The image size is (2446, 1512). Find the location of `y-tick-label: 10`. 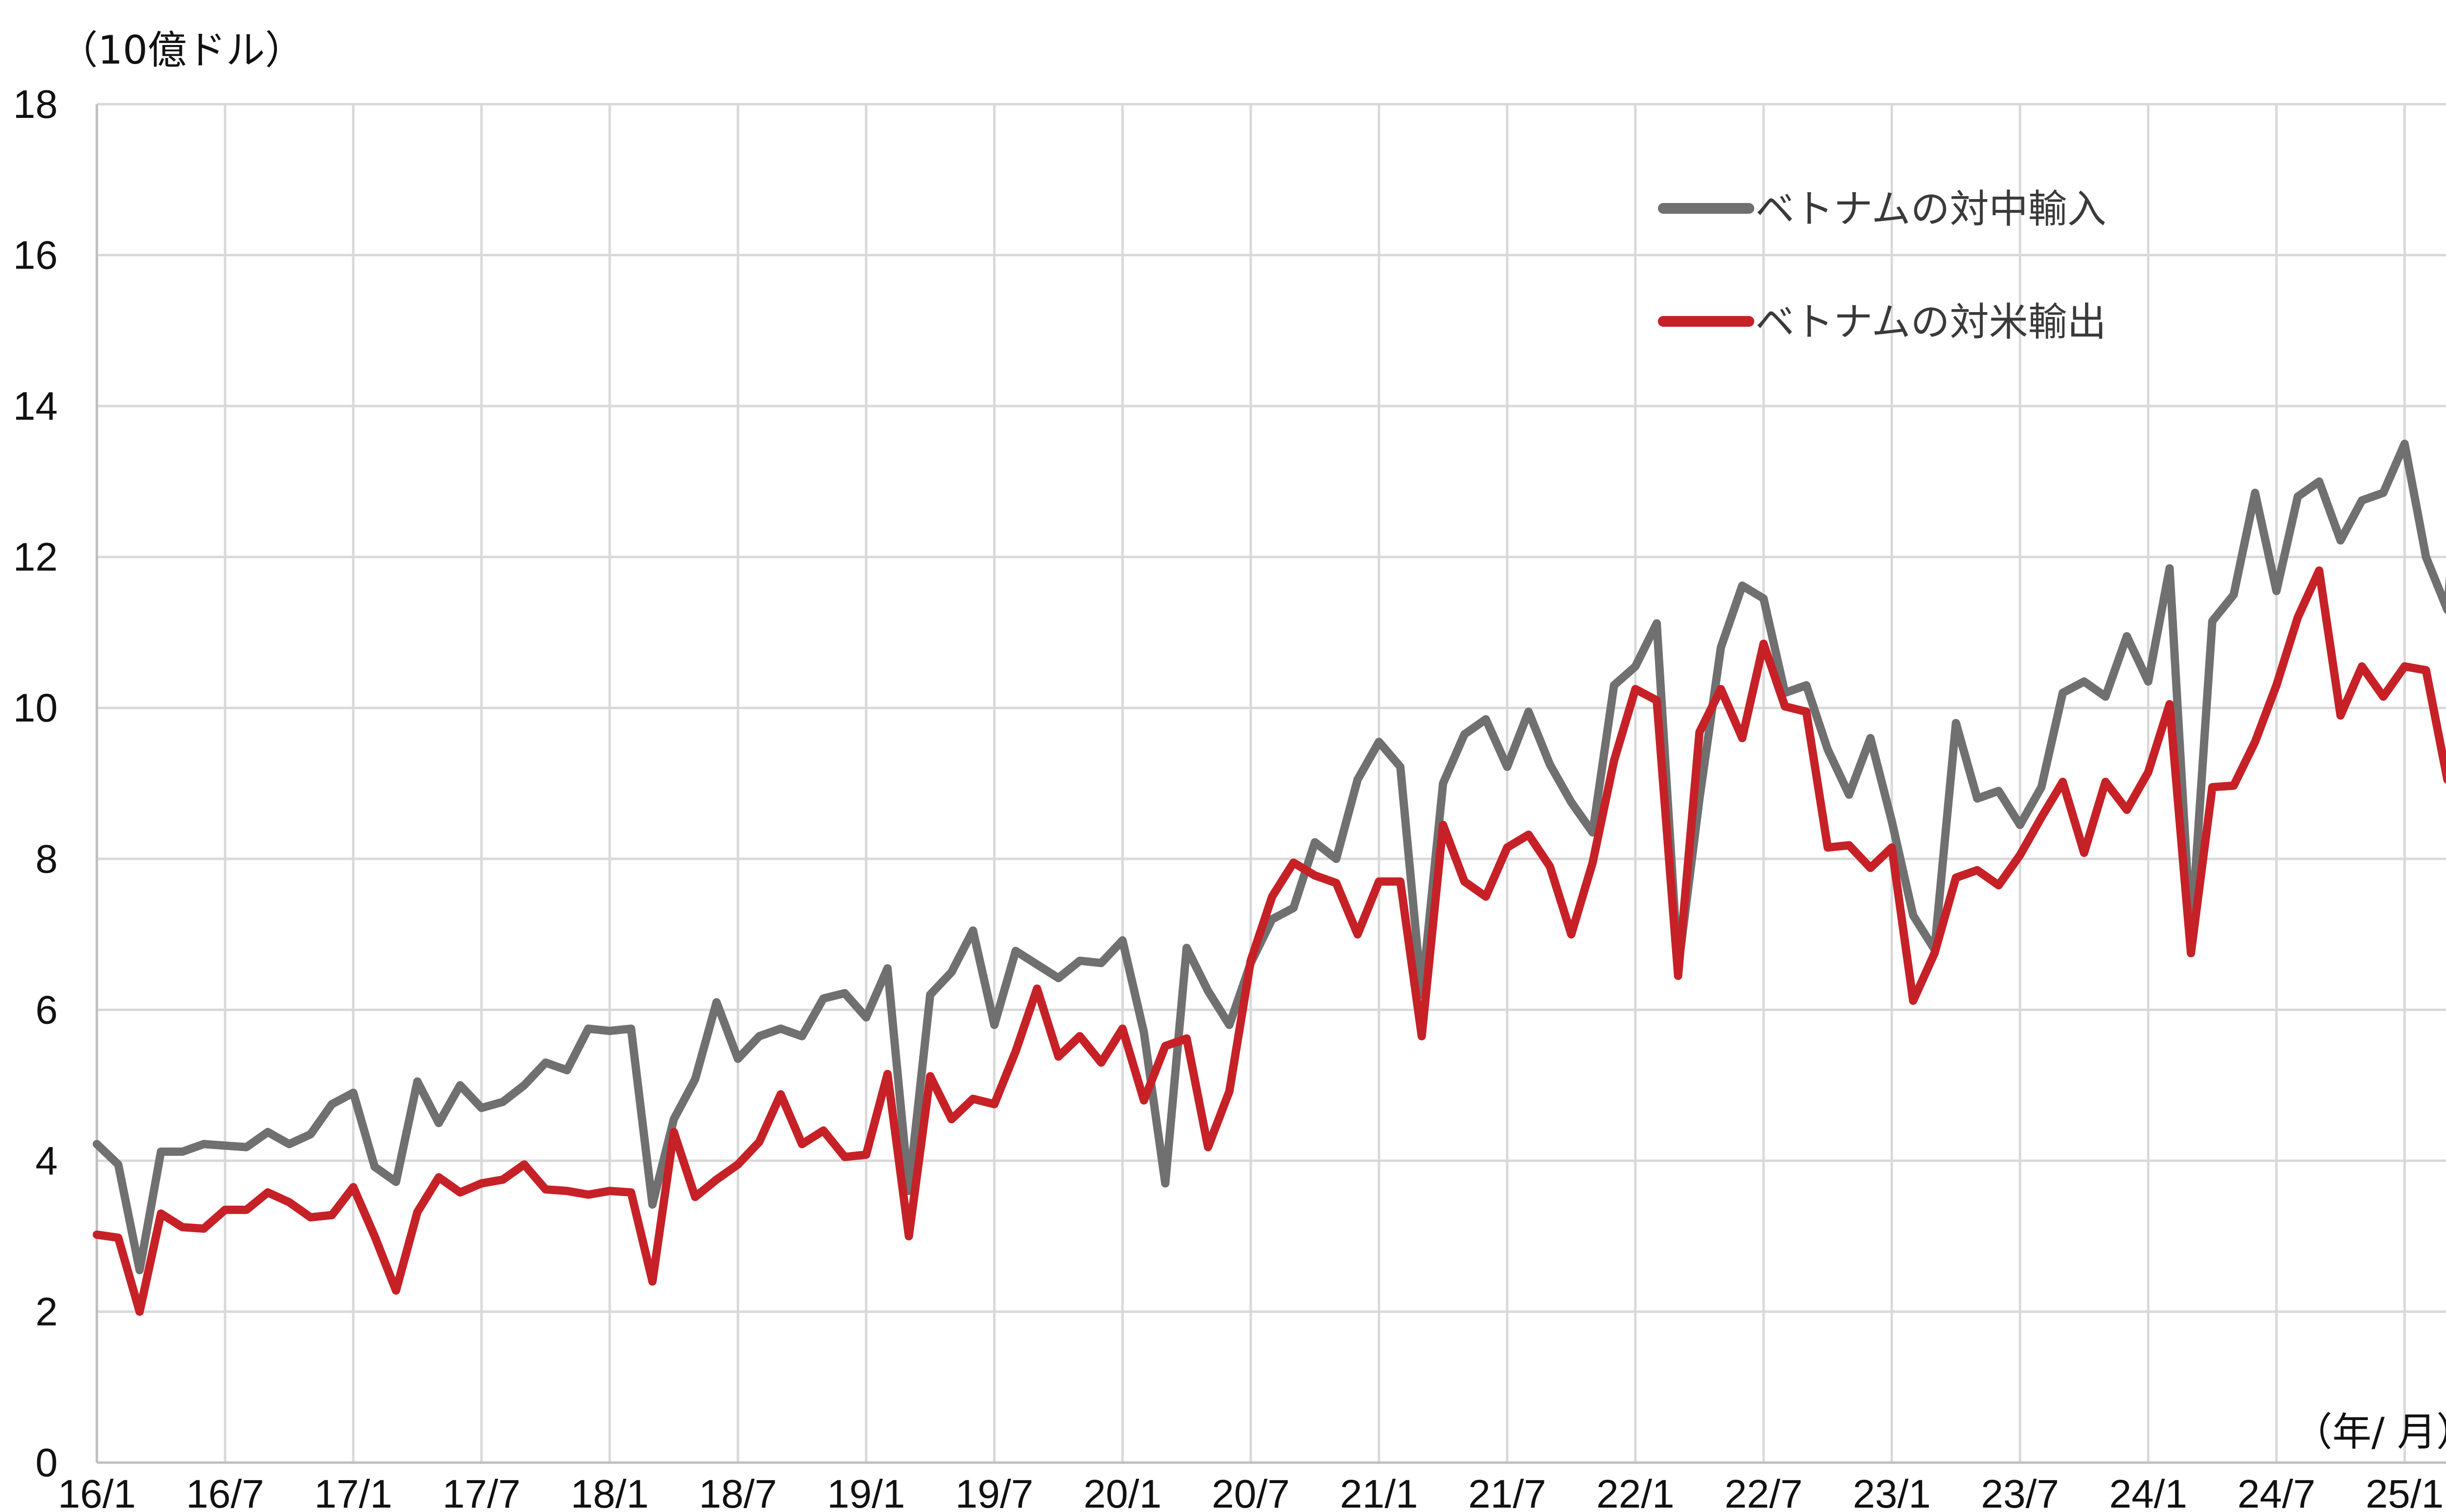

y-tick-label: 10 is located at coordinates (35, 708).